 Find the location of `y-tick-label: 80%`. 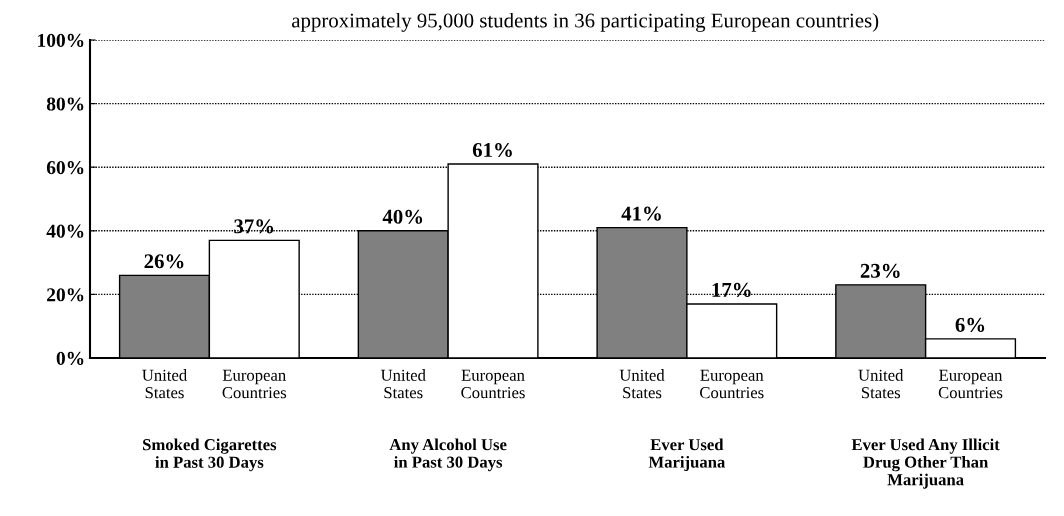

y-tick-label: 80% is located at coordinates (65, 104).